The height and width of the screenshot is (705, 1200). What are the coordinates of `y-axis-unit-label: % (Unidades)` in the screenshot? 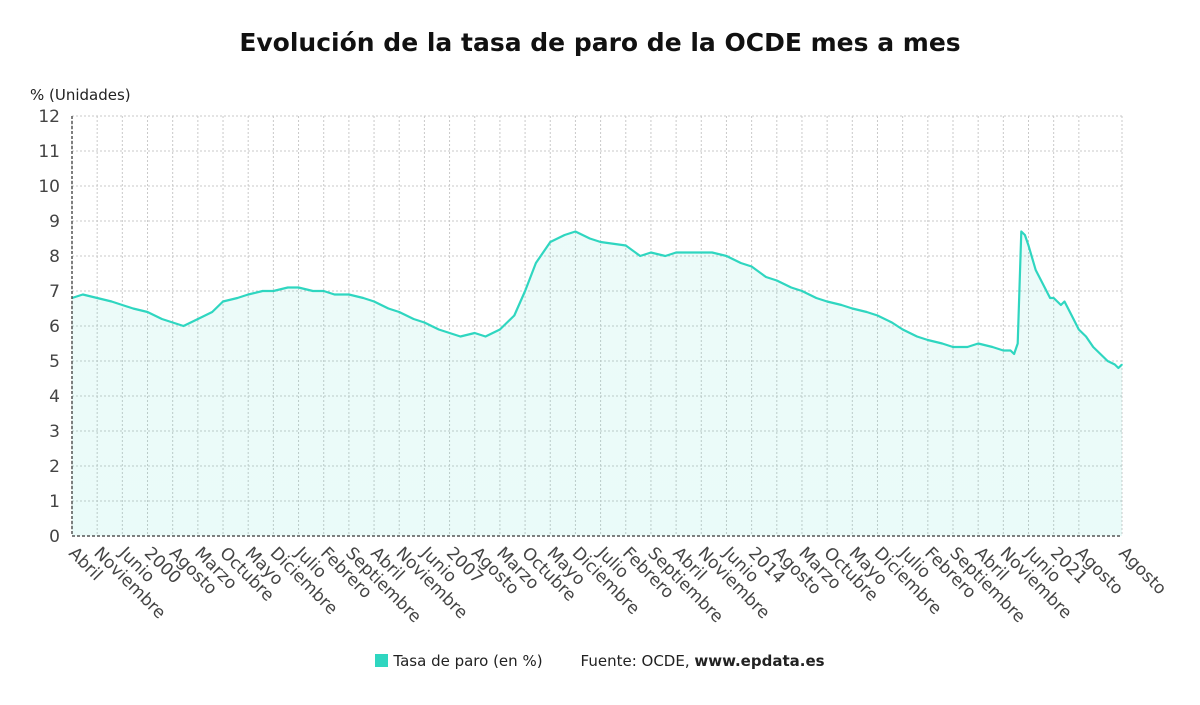 It's located at (80, 95).